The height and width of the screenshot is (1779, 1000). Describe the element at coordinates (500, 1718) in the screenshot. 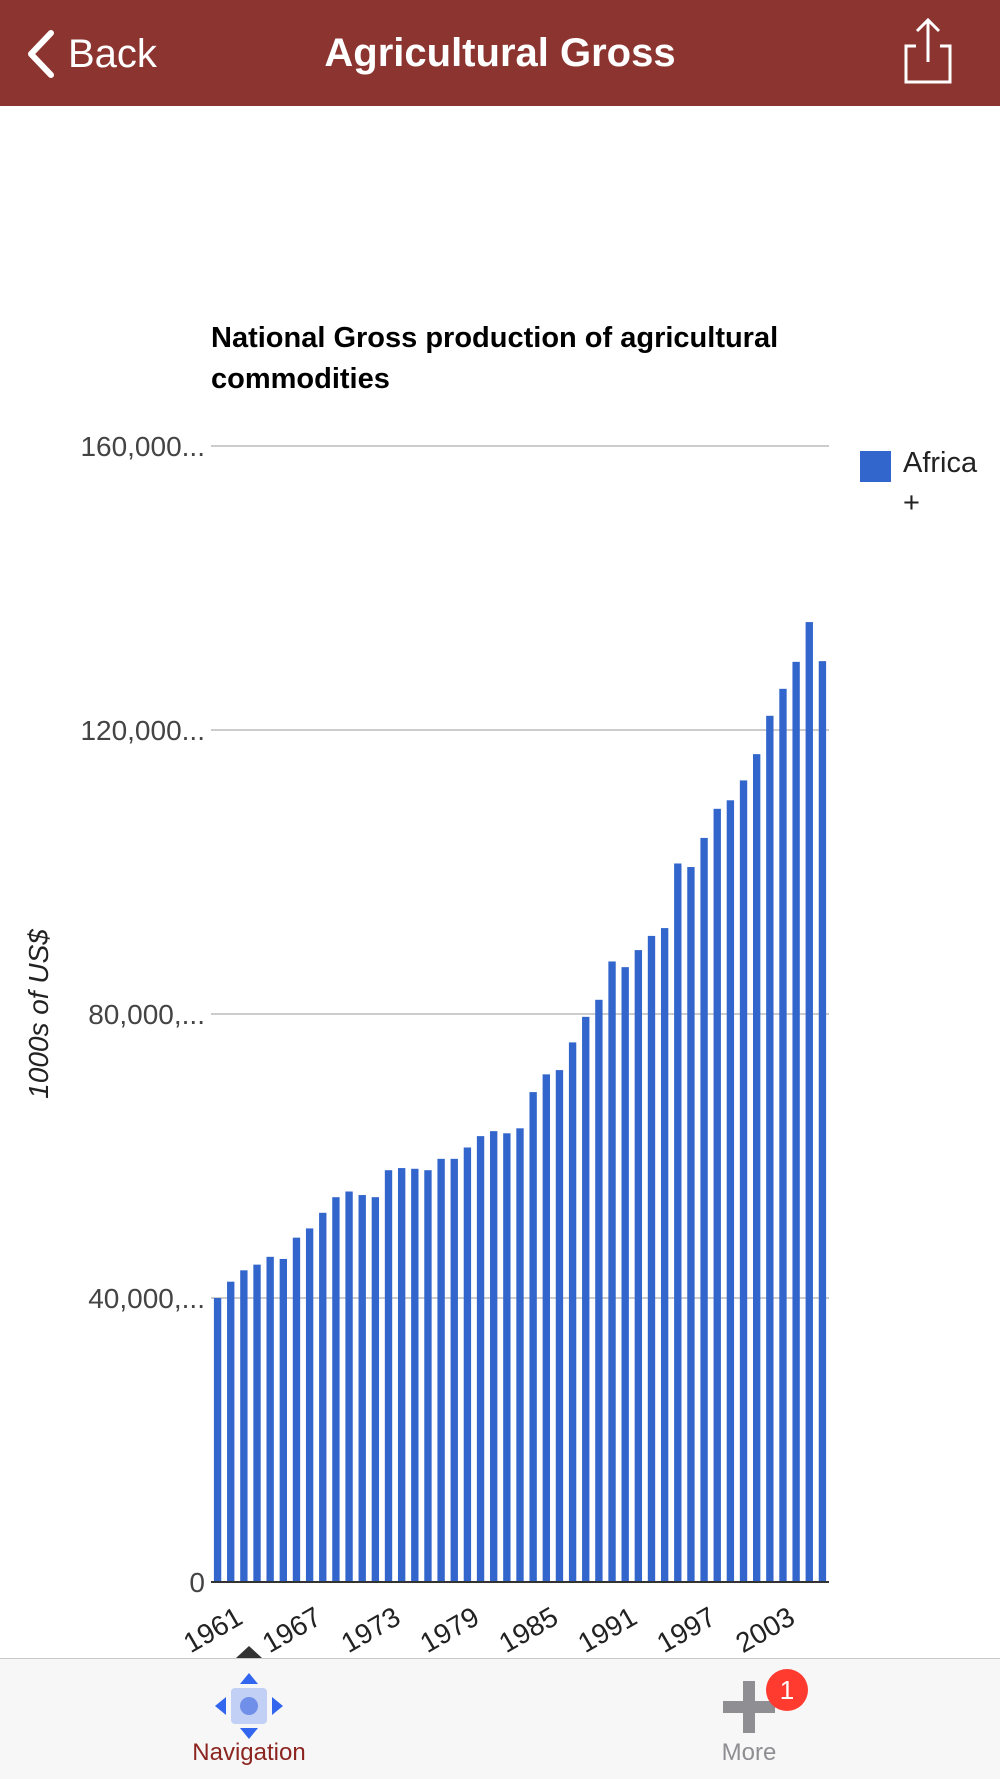

I see `tab-bar: Navigation 1 More` at that location.